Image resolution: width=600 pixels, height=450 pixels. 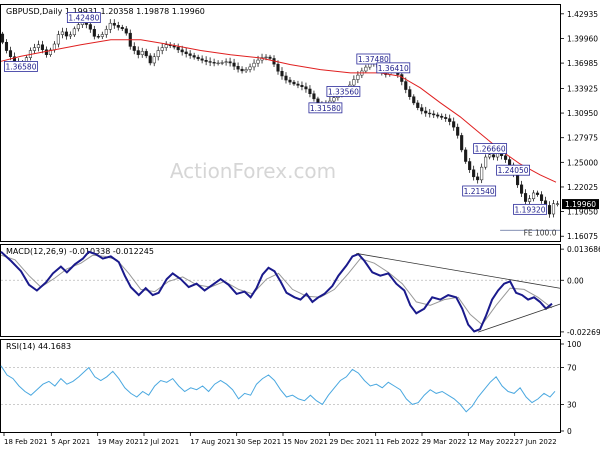 I want to click on macd-signal-line, so click(x=276, y=290).